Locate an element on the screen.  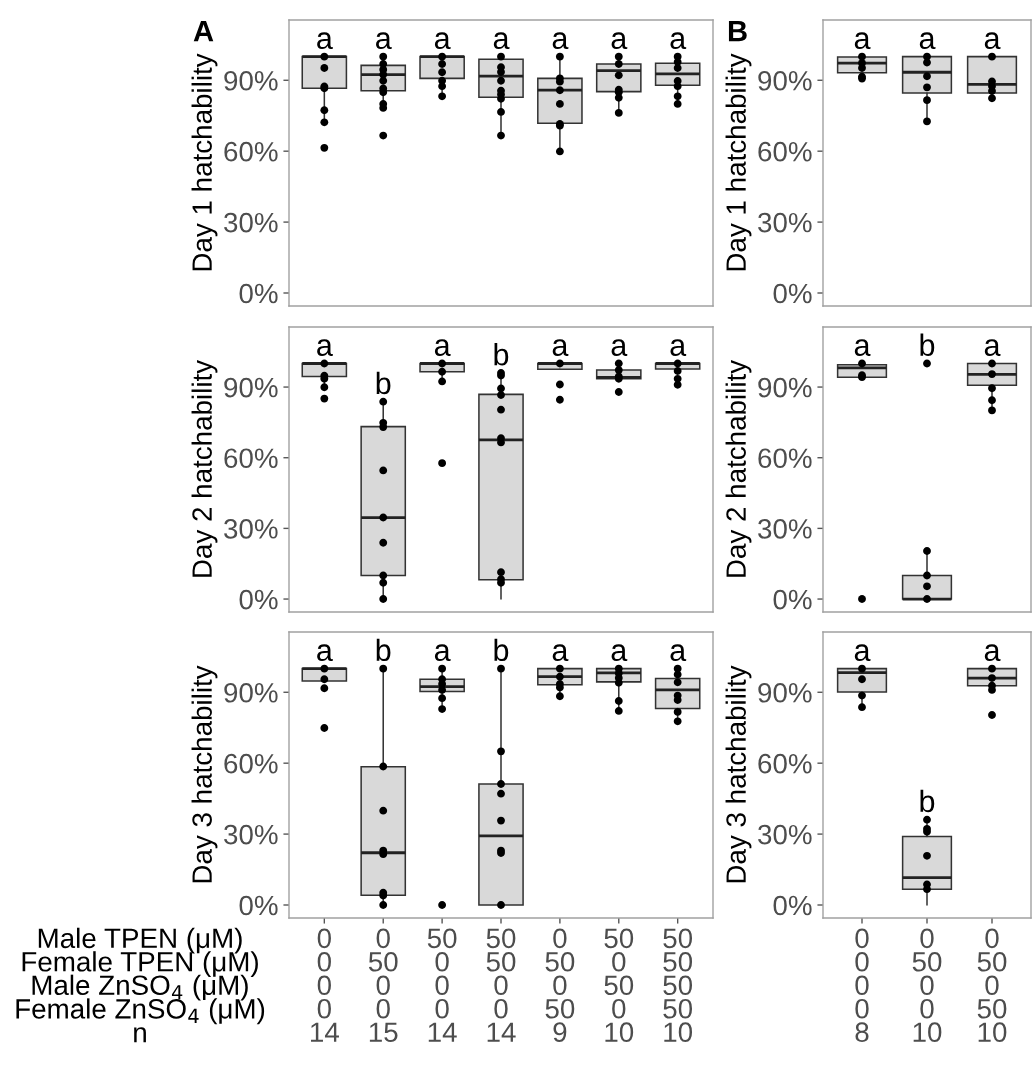
chart-title: B is located at coordinates (737, 31).